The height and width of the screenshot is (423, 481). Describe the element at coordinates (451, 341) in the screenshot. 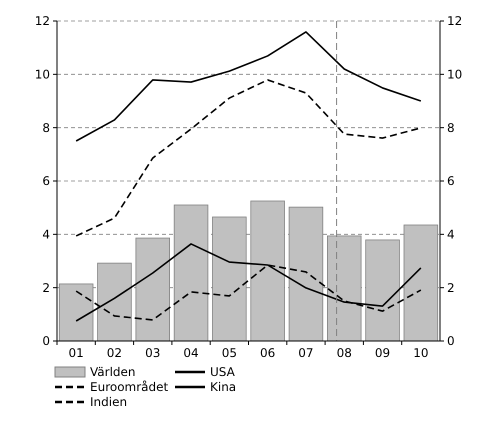

I see `y2-tick-label: 0` at that location.